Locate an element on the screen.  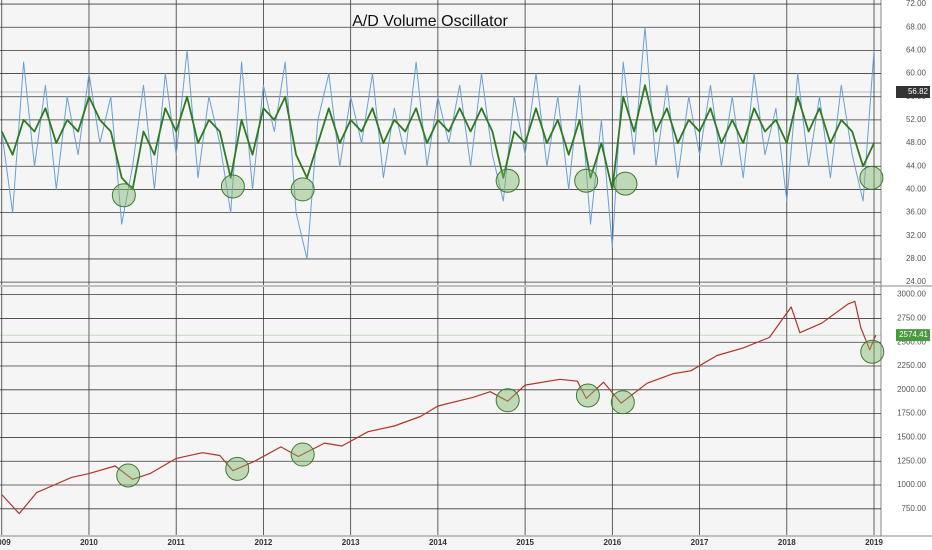
x-tick-label: 2009 is located at coordinates (5, 542).